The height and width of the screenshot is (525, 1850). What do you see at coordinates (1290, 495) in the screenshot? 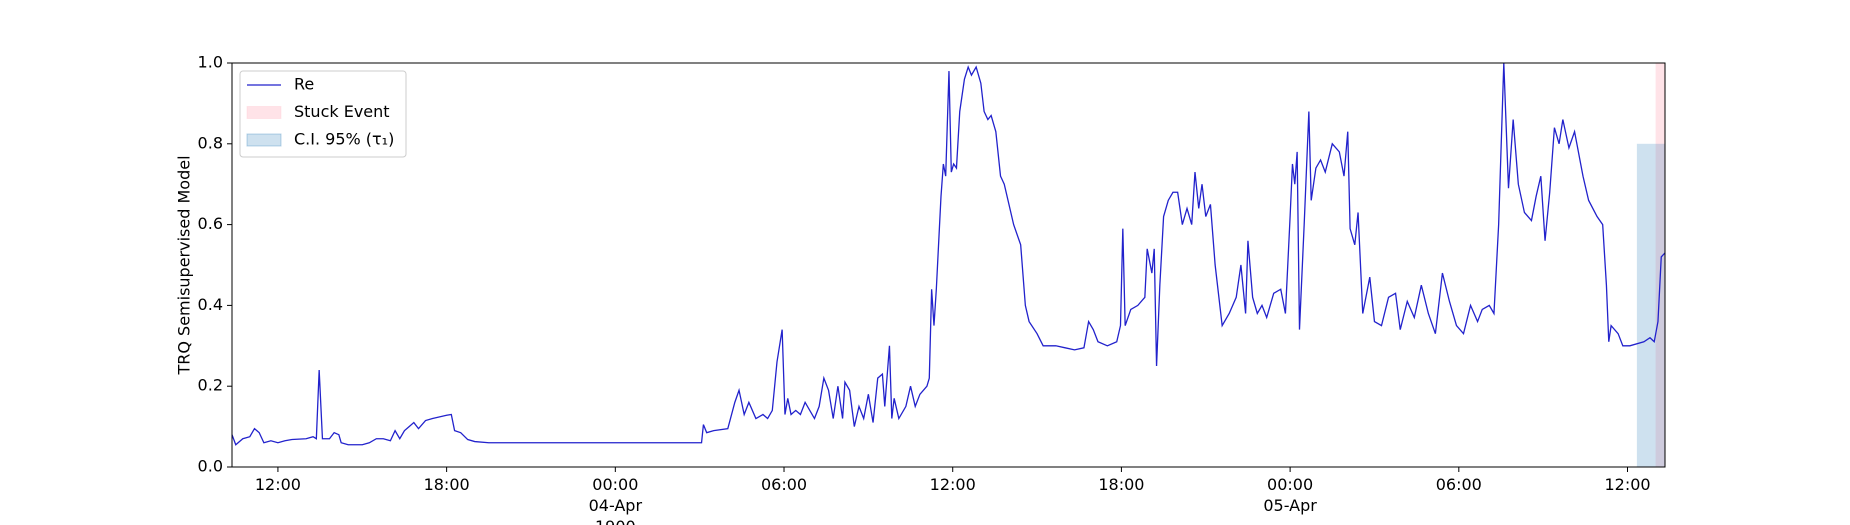
I see `x-tick-label: 00:00 05-Apr` at bounding box center [1290, 495].